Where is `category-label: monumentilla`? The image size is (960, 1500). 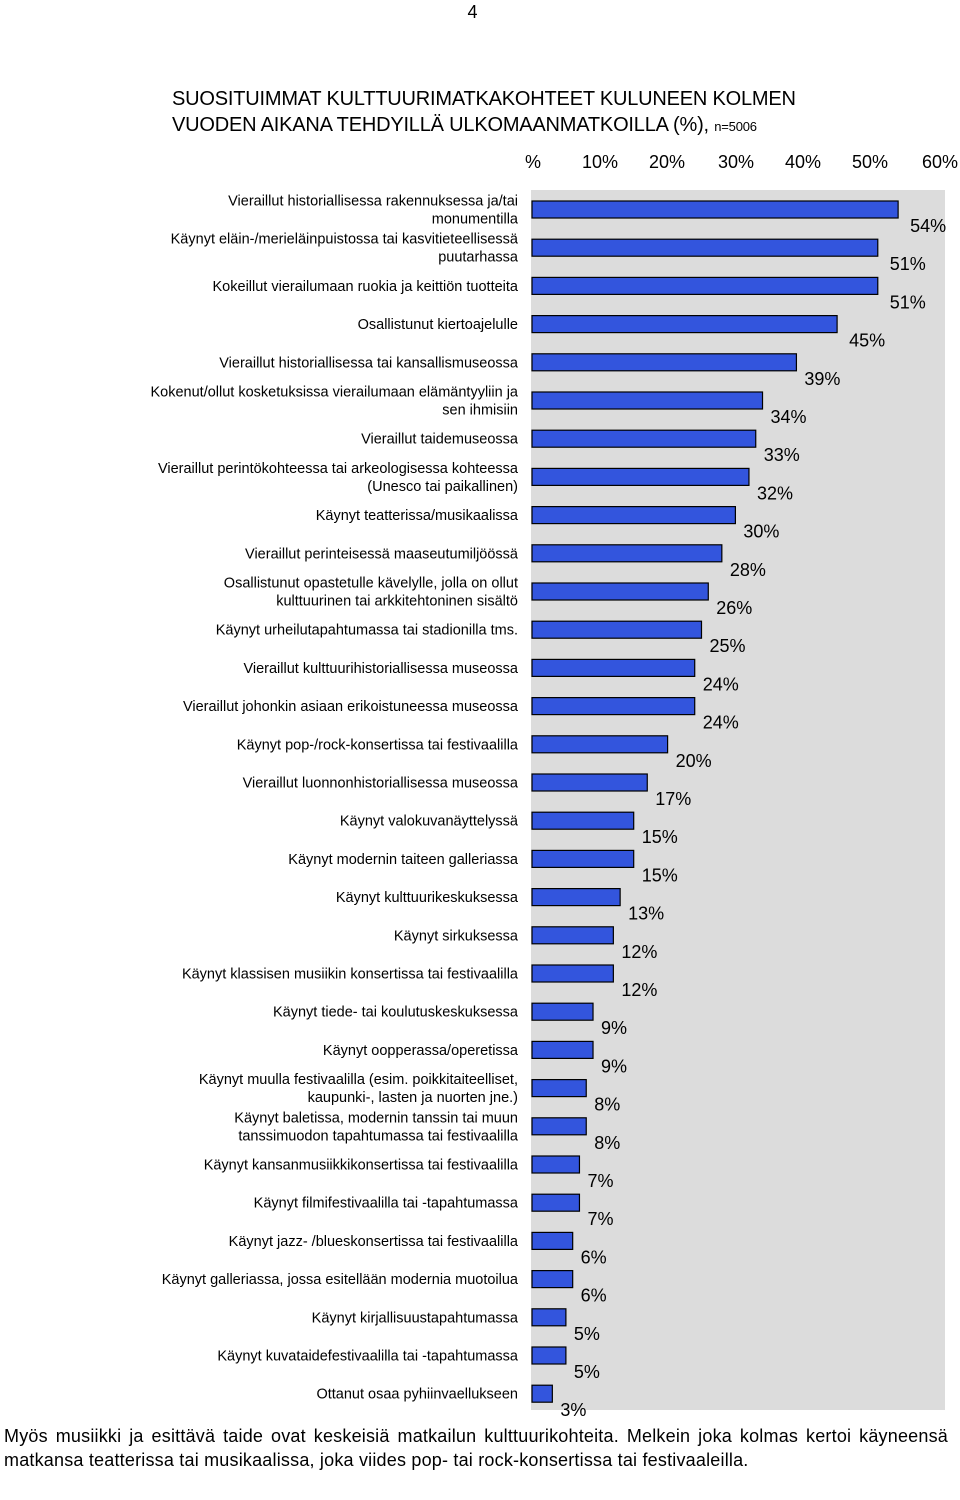
category-label: monumentilla is located at coordinates (475, 220).